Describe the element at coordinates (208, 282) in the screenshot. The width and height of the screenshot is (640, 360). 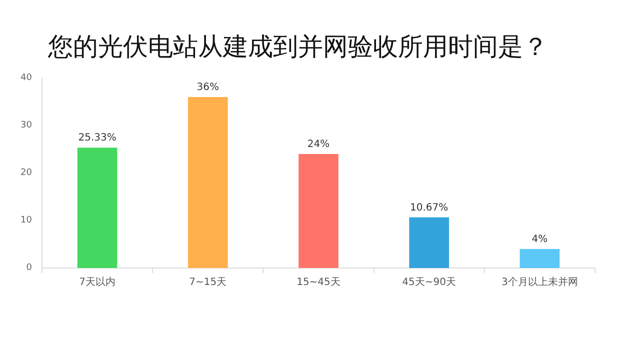
I see `x-tick-label: 7~15天` at that location.